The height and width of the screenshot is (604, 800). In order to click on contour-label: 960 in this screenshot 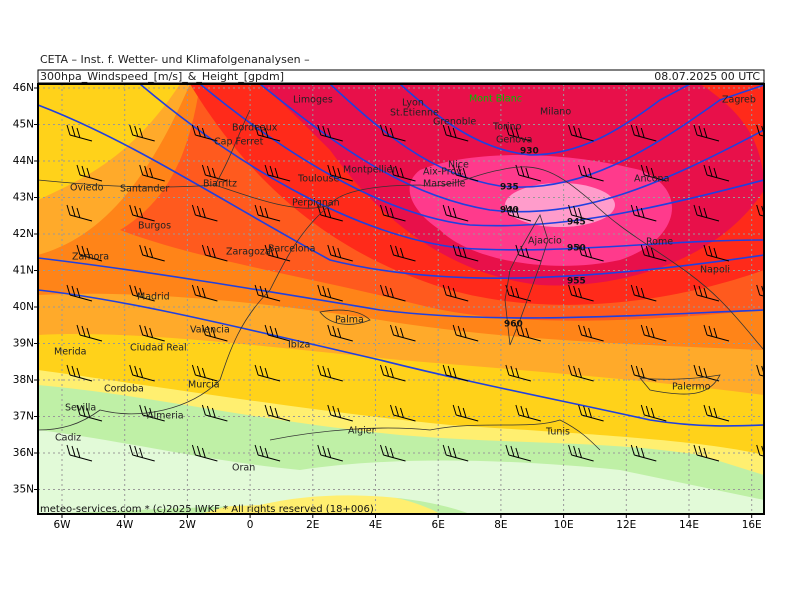, I will do `click(513, 325)`.